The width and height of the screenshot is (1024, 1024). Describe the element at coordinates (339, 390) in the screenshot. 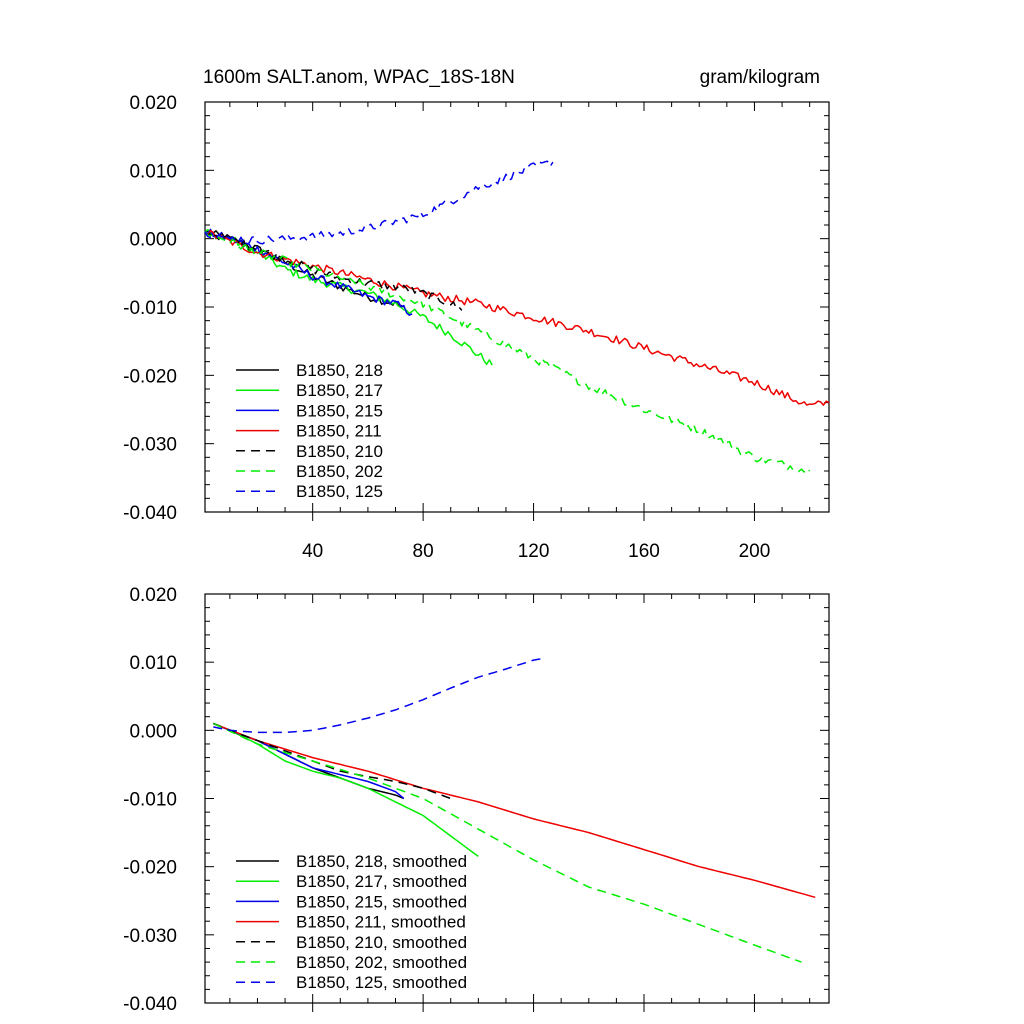

I see `legend-label: B1850, 217` at that location.